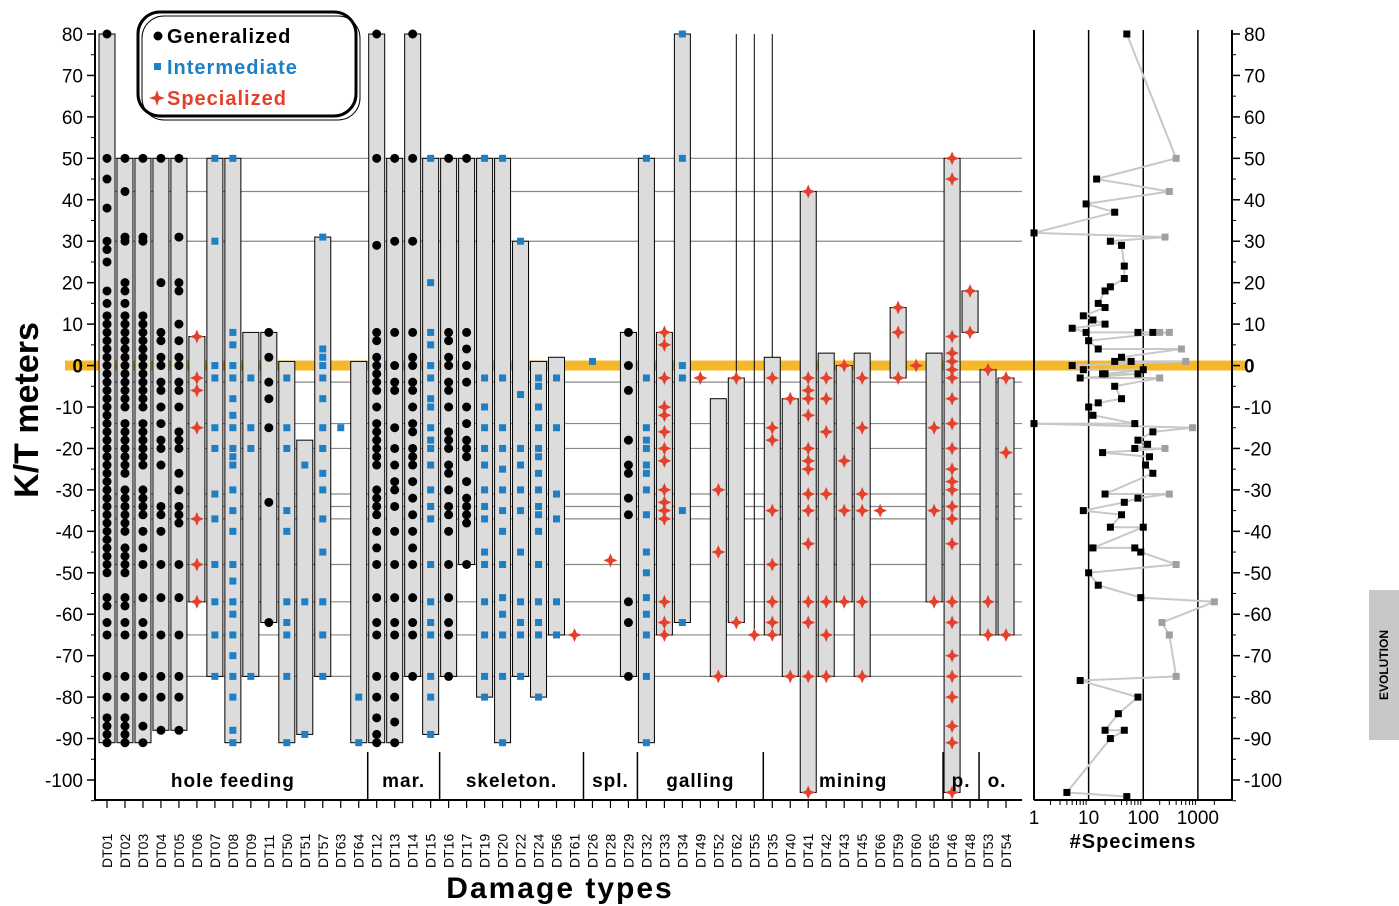  I want to click on y-tick-label-right: -50, so click(1257, 574).